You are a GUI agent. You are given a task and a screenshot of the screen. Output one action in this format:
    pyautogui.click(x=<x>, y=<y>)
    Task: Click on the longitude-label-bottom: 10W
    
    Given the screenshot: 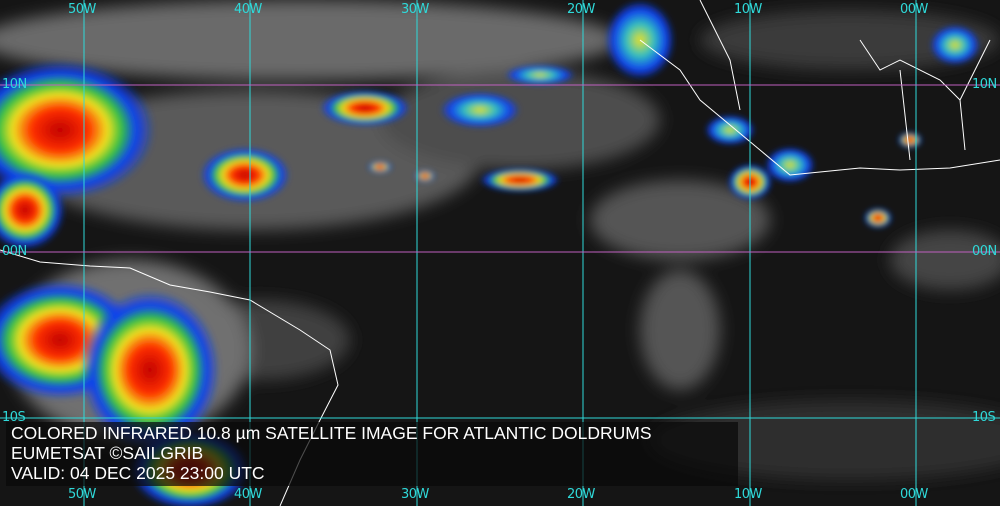 What is the action you would take?
    pyautogui.click(x=748, y=494)
    